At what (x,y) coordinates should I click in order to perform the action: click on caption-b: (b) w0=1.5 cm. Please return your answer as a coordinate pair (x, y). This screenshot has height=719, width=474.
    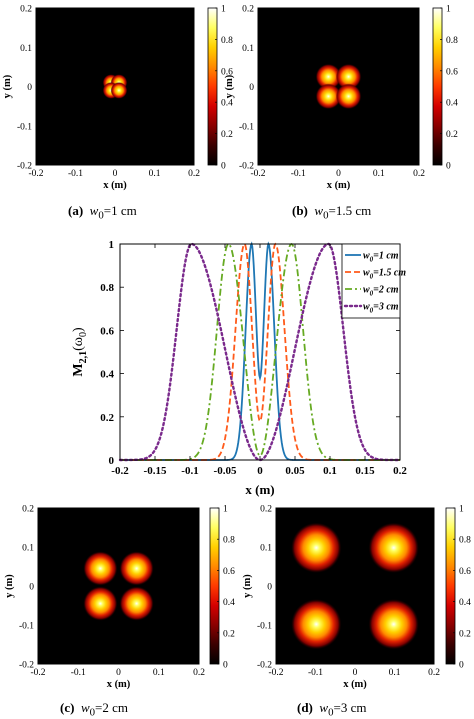
    Looking at the image, I should click on (332, 212).